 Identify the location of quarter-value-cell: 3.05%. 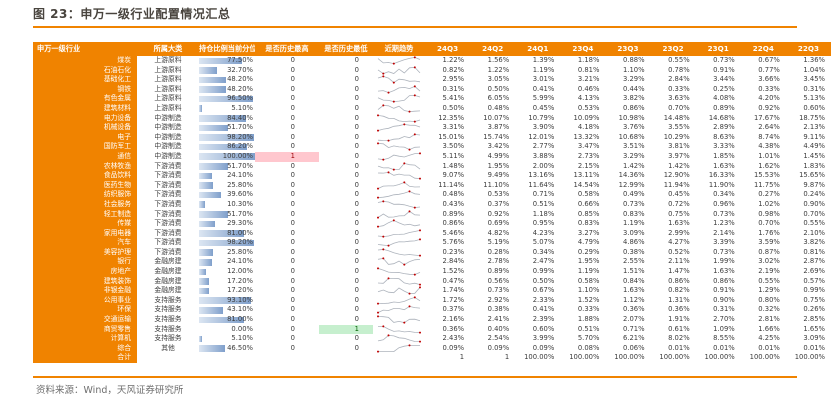
(498, 79).